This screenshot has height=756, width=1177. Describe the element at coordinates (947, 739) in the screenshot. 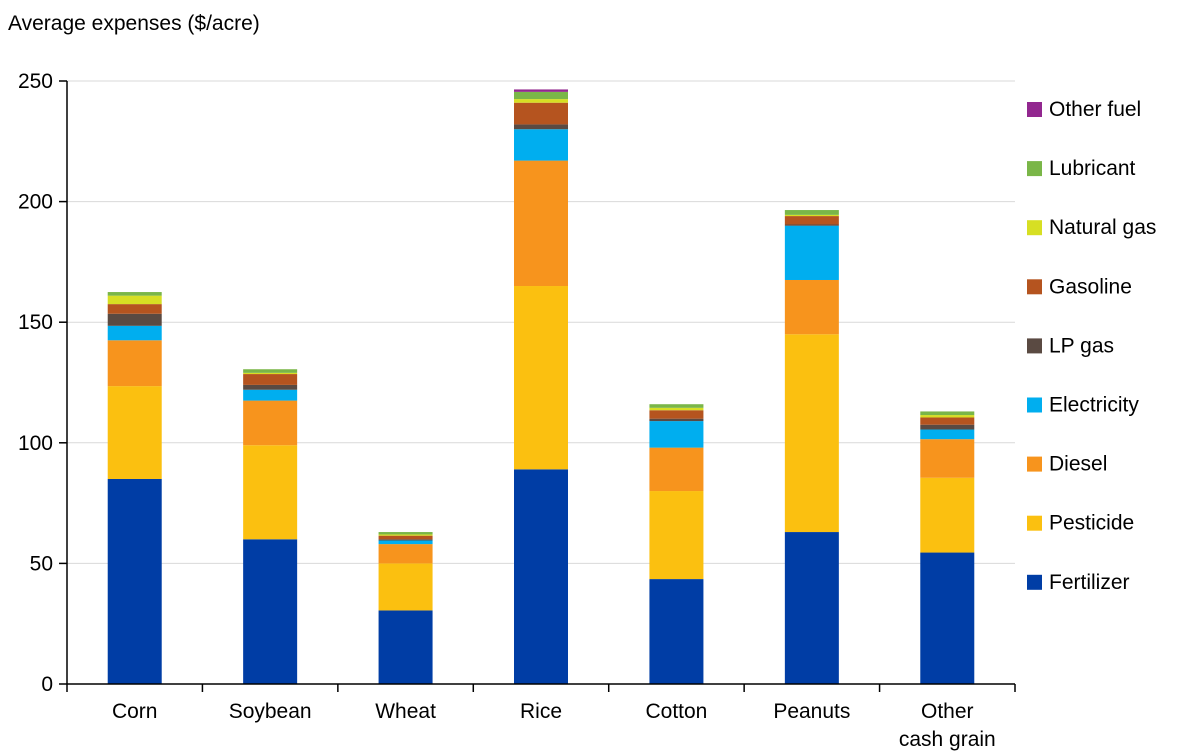

I see `x-tick-label: cash grain` at that location.